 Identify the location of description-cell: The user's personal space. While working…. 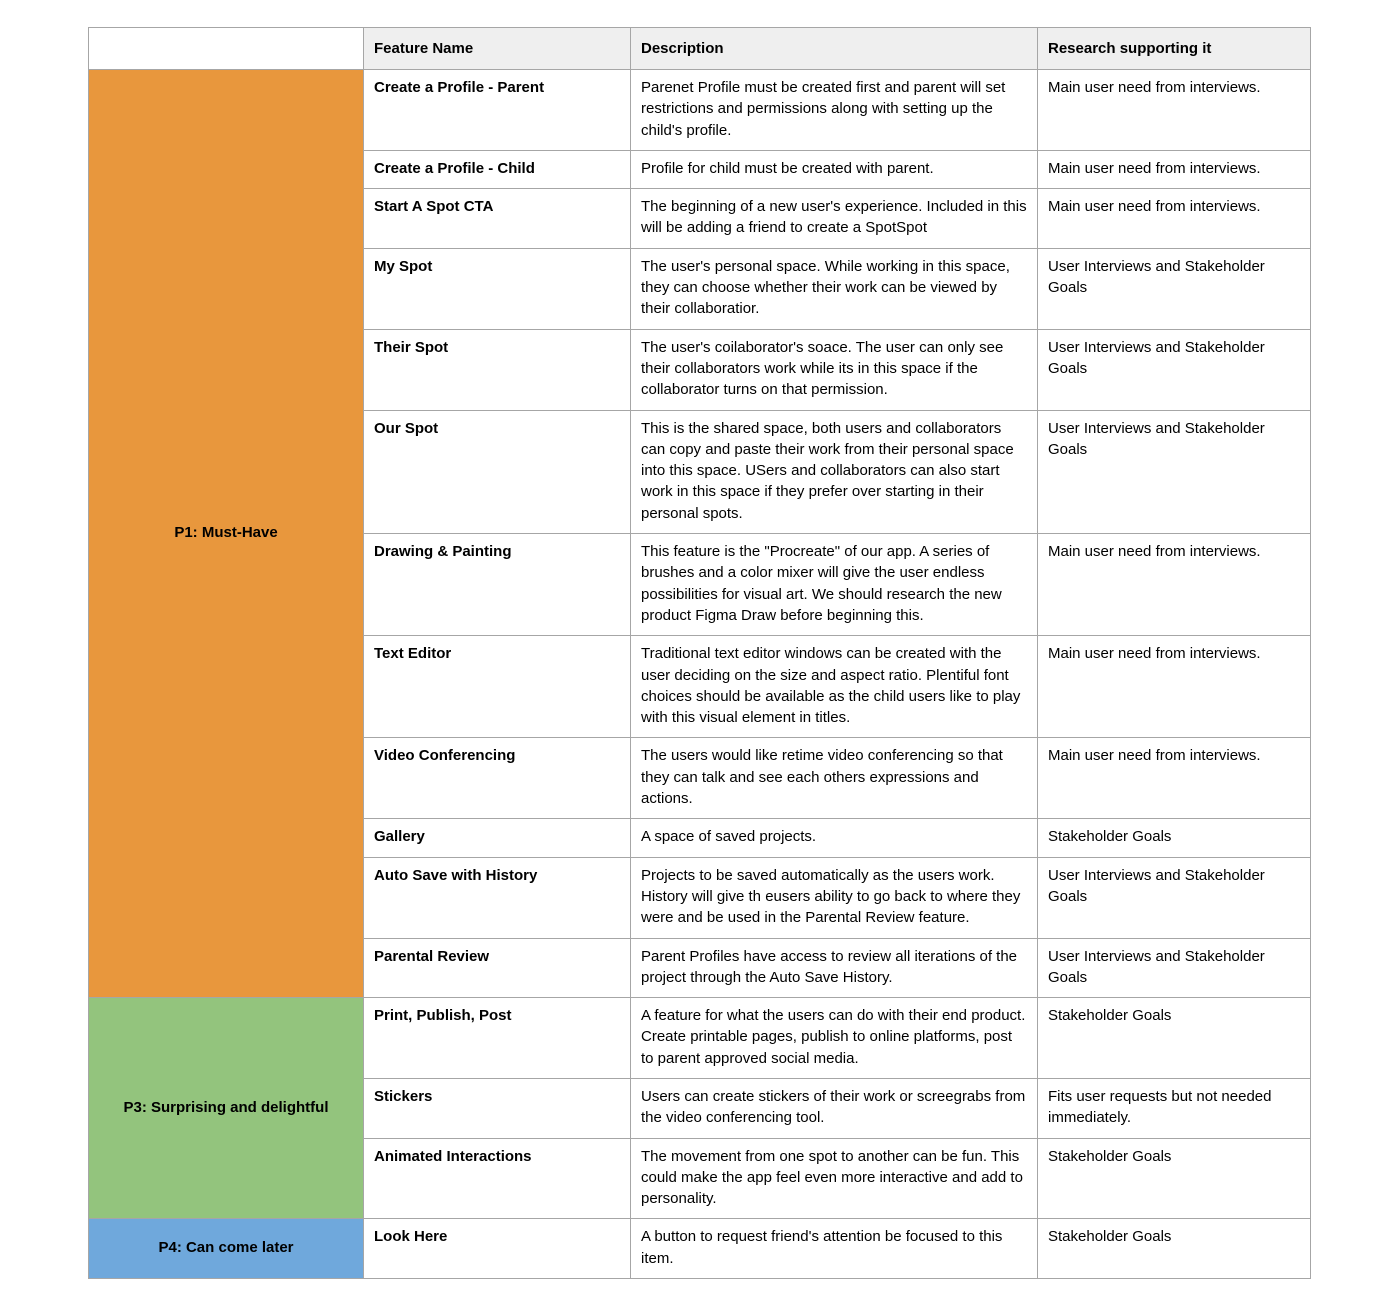
(834, 288).